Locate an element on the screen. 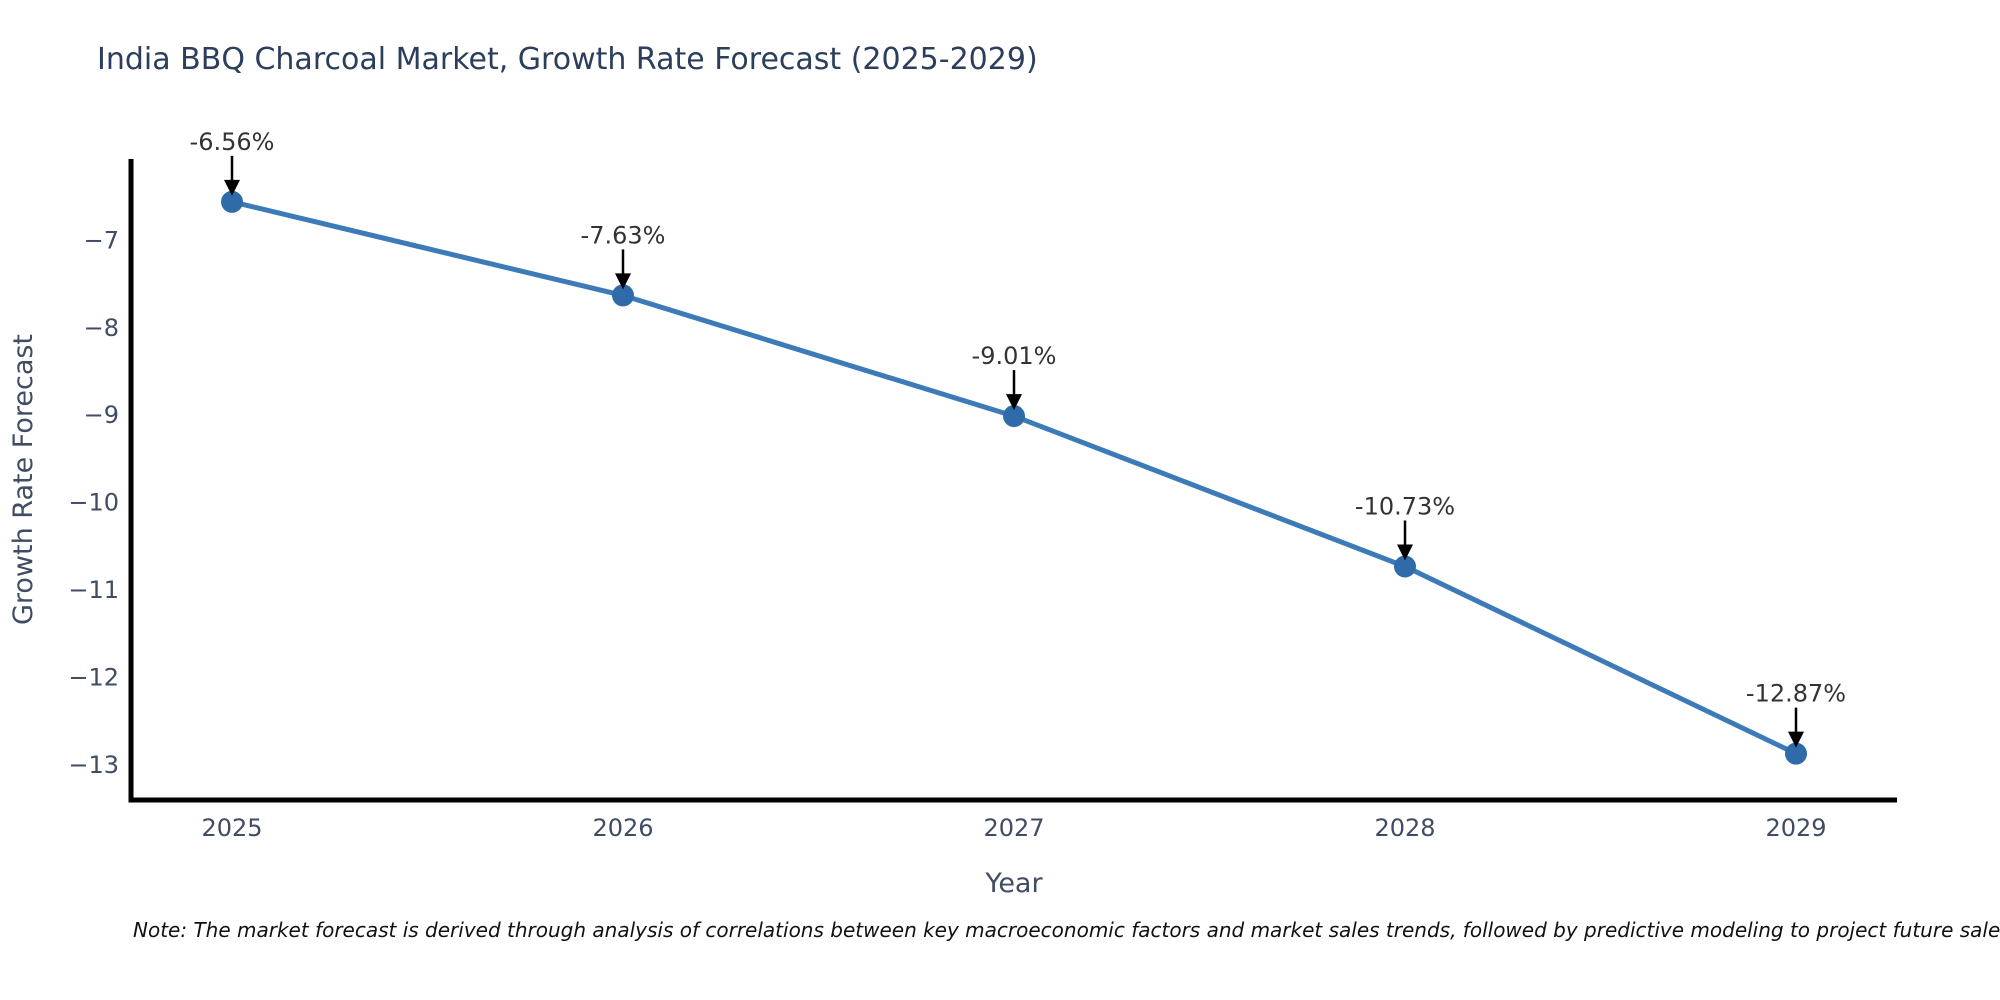 The image size is (2000, 1000). x-tick-label: 2026 is located at coordinates (622, 828).